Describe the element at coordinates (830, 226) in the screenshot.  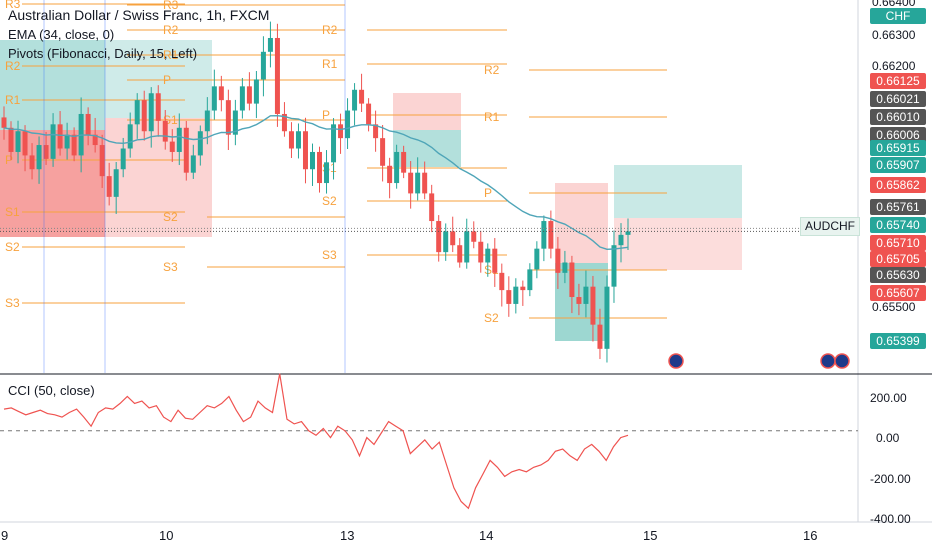
I see `symbol-price-label: AUDCHF` at that location.